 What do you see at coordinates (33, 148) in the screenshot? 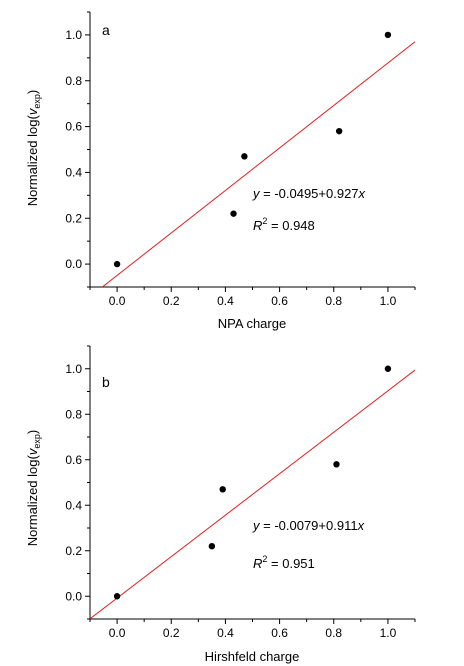
I see `panel-a-y-axis-title: Normalized log(vexp)` at bounding box center [33, 148].